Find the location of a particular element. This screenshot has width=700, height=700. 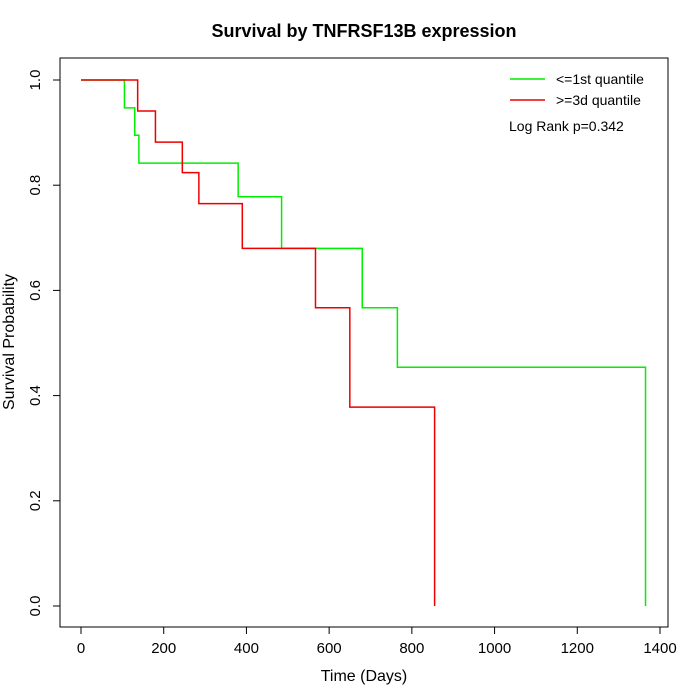

y-tick-label: 0.4 is located at coordinates (35, 395).